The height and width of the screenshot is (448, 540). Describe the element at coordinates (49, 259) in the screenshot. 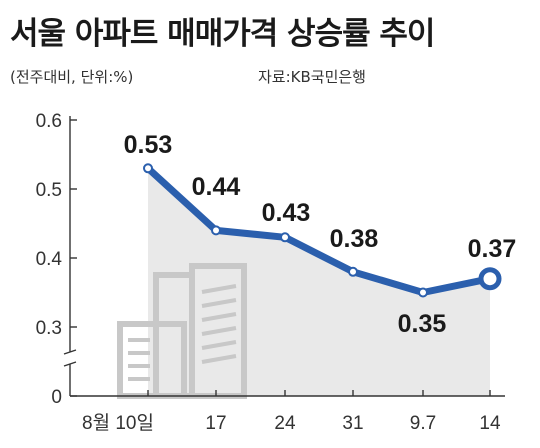

I see `y-tick-label: 0.4` at that location.